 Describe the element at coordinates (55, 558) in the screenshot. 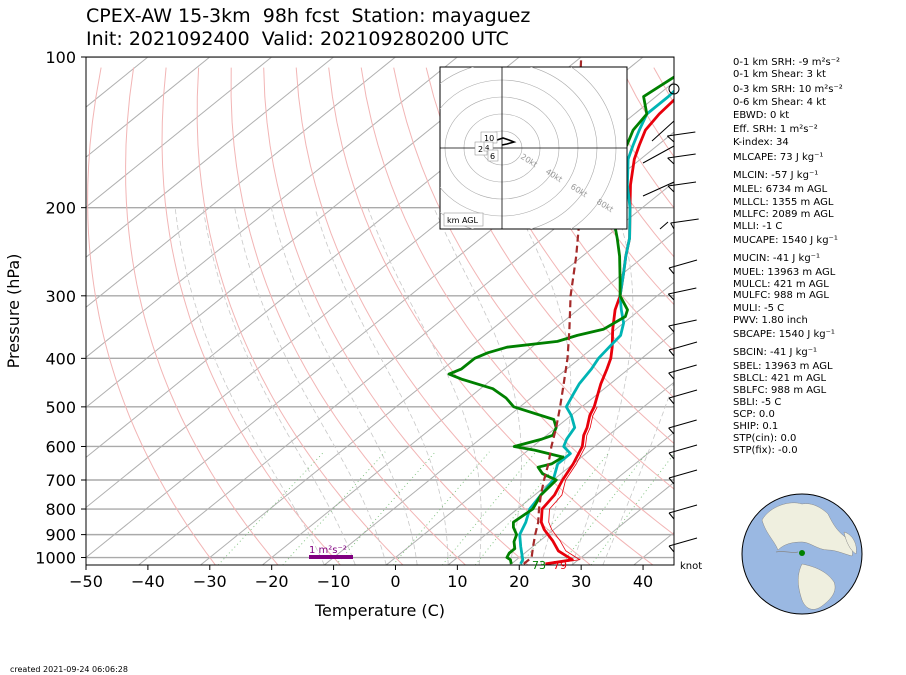

I see `y-tick-label: 1000` at that location.